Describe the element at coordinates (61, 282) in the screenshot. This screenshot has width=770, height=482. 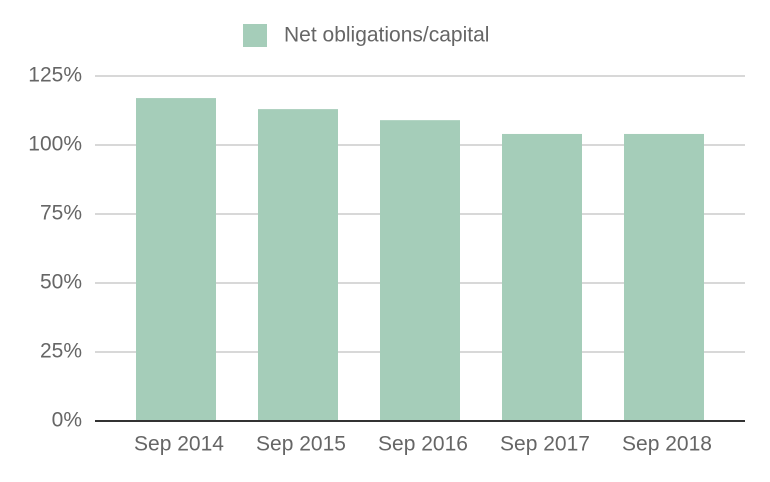
I see `y-tick-label: 50%` at that location.